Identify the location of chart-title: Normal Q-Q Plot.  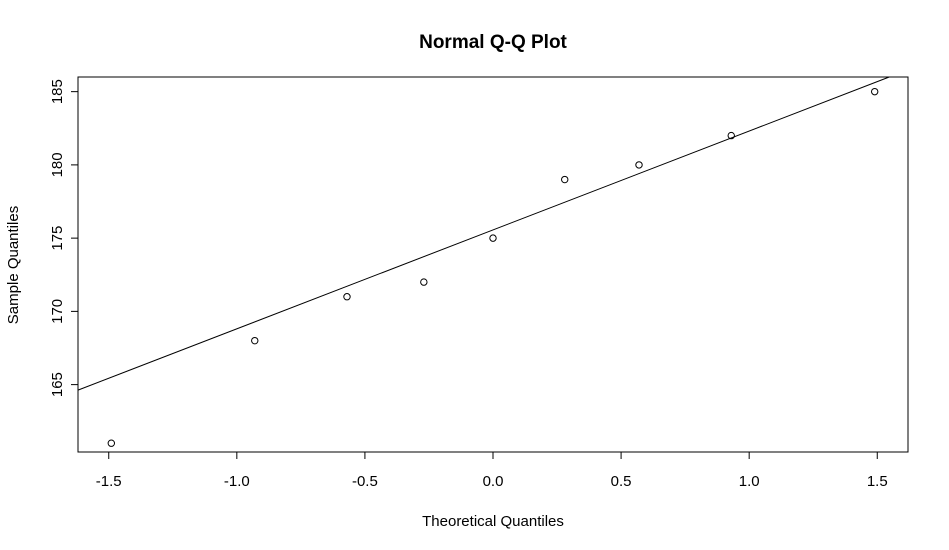
(493, 42).